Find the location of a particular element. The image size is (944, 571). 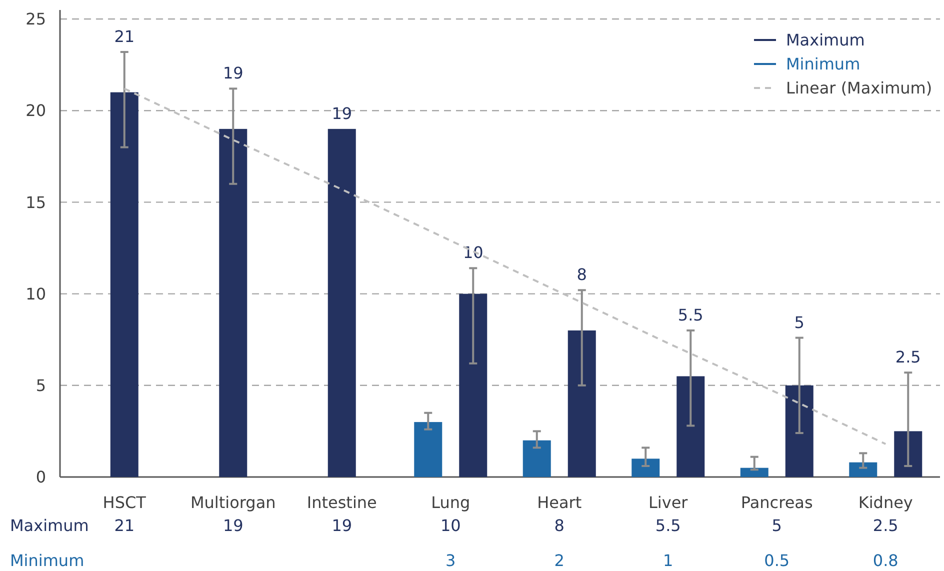

data-label: 8 is located at coordinates (559, 525).